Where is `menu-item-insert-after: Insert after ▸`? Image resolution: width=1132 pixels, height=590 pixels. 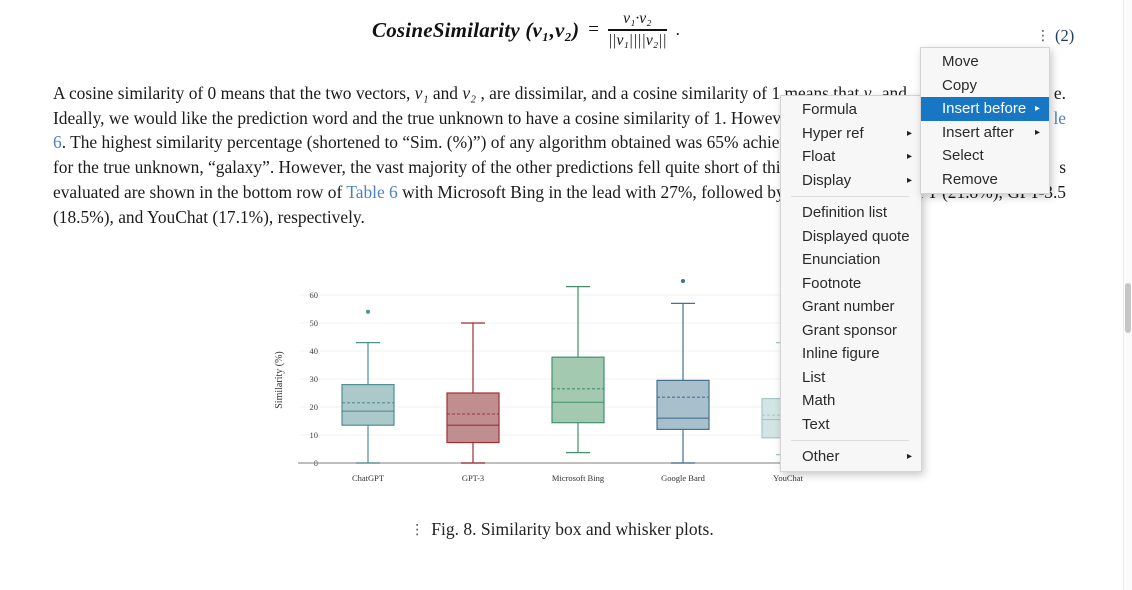
menu-item-insert-after: Insert after ▸ is located at coordinates (985, 133).